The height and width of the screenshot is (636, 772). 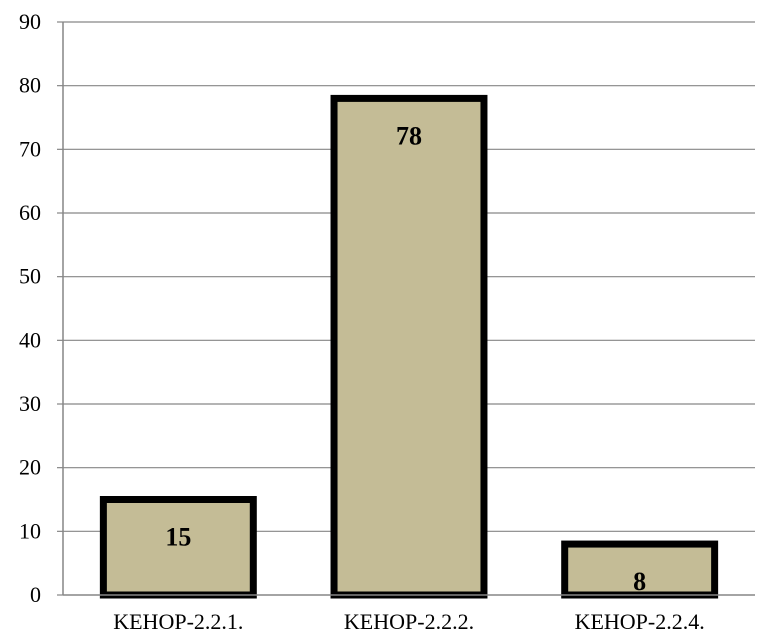 I want to click on x-tick-label: KEHOP-2.2.1., so click(x=178, y=621).